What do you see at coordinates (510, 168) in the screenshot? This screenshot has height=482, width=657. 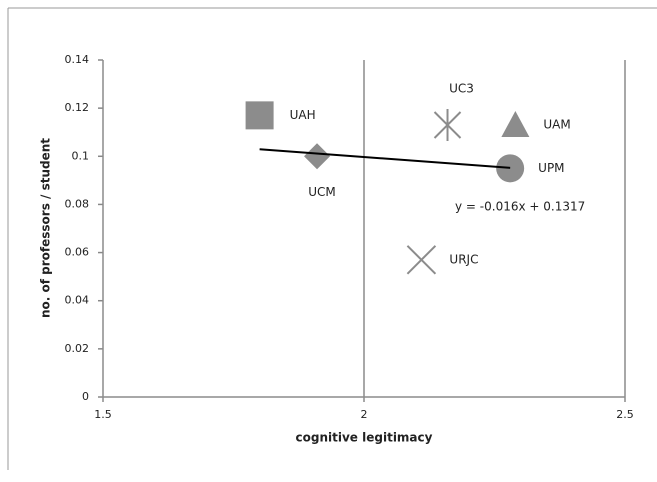 I see `marker-circle` at bounding box center [510, 168].